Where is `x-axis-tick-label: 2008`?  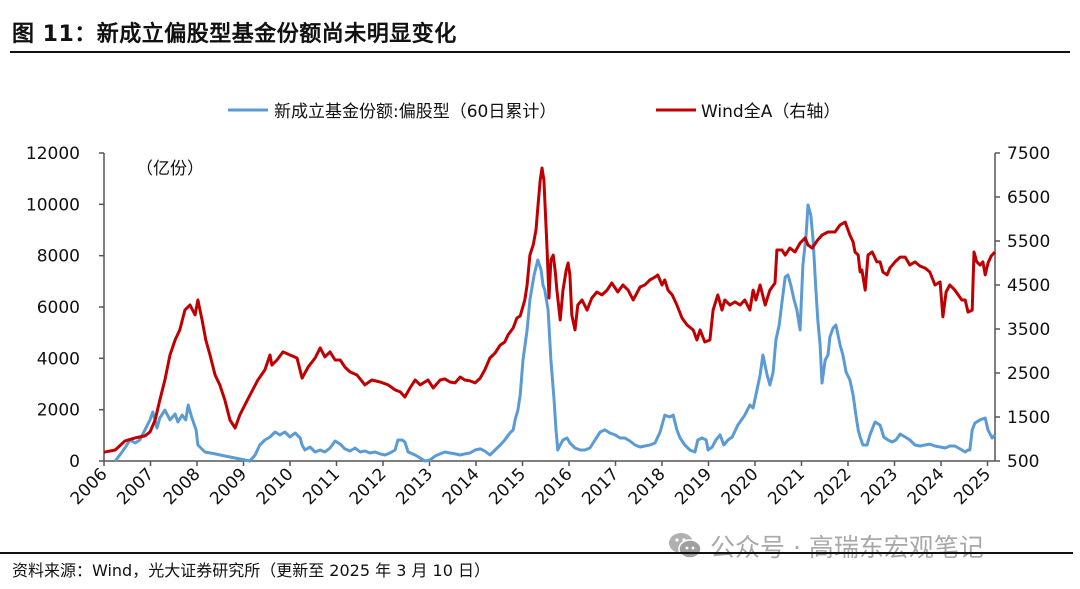 x-axis-tick-label: 2008 is located at coordinates (182, 486).